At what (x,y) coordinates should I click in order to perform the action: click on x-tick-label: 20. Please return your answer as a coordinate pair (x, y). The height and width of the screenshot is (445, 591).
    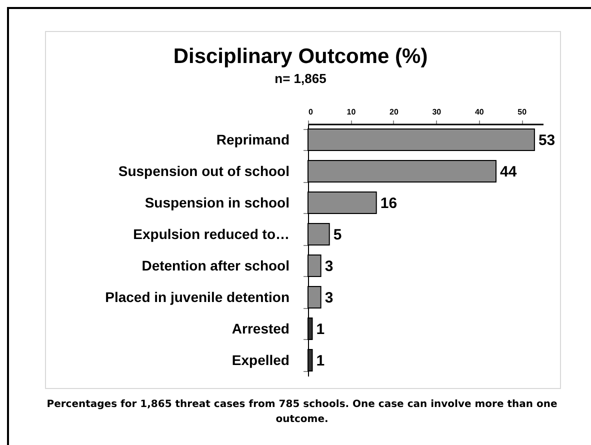
    Looking at the image, I should click on (394, 112).